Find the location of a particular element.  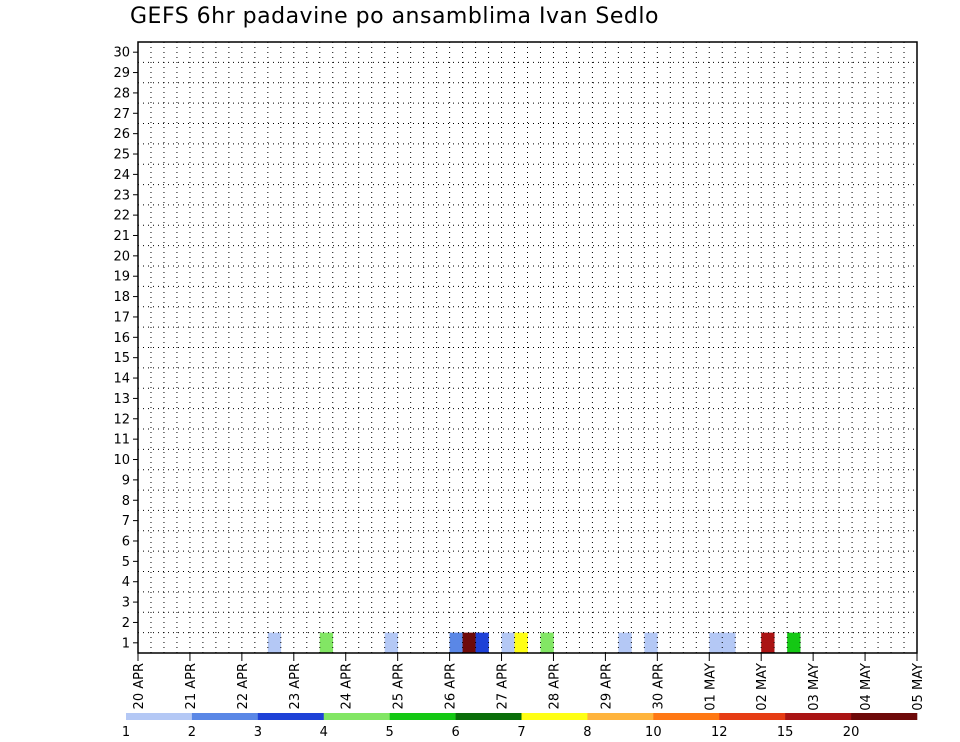

legend-label: 7 is located at coordinates (521, 732).